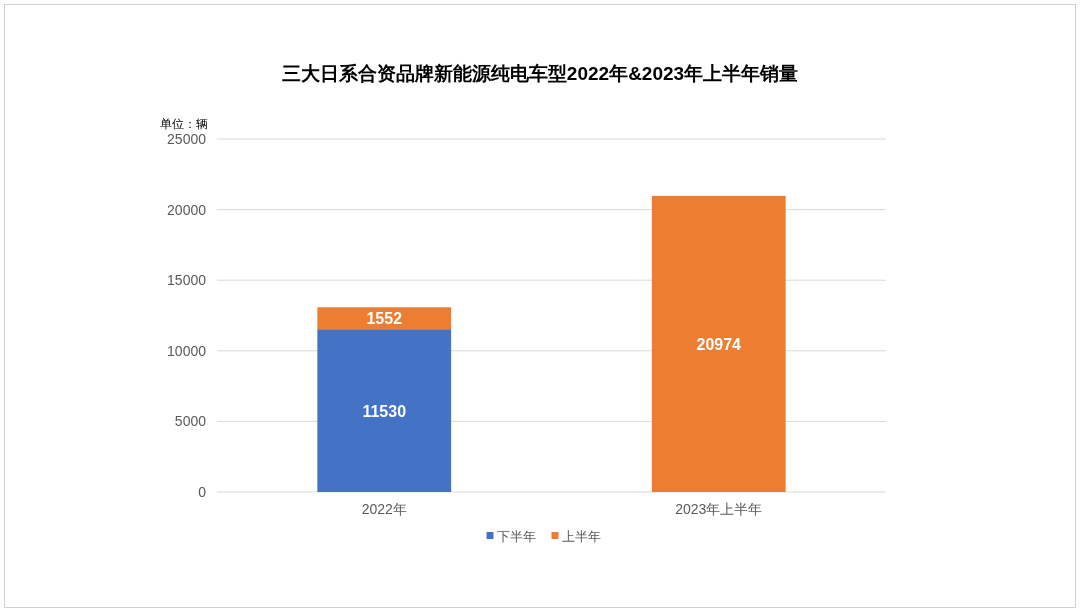  What do you see at coordinates (187, 139) in the screenshot?
I see `y-tick-label: 25000` at bounding box center [187, 139].